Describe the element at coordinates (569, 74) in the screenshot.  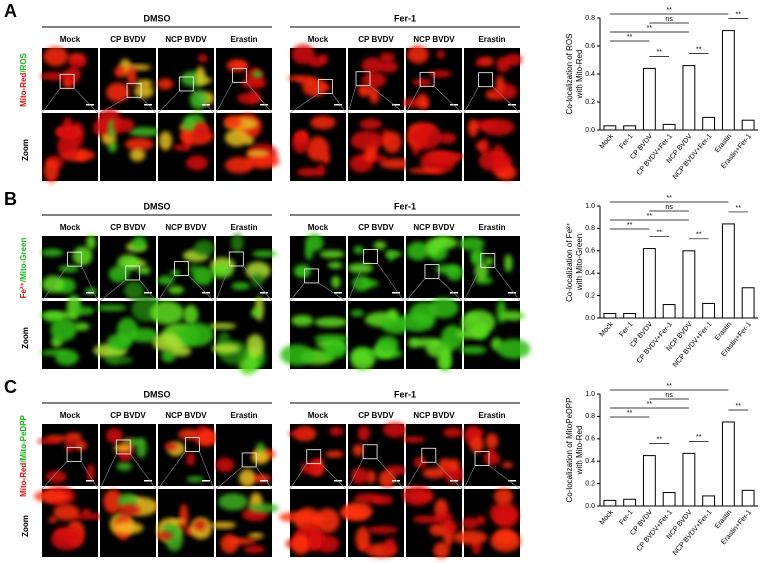
I see `y-axis-label: Co-localization of ROS` at that location.